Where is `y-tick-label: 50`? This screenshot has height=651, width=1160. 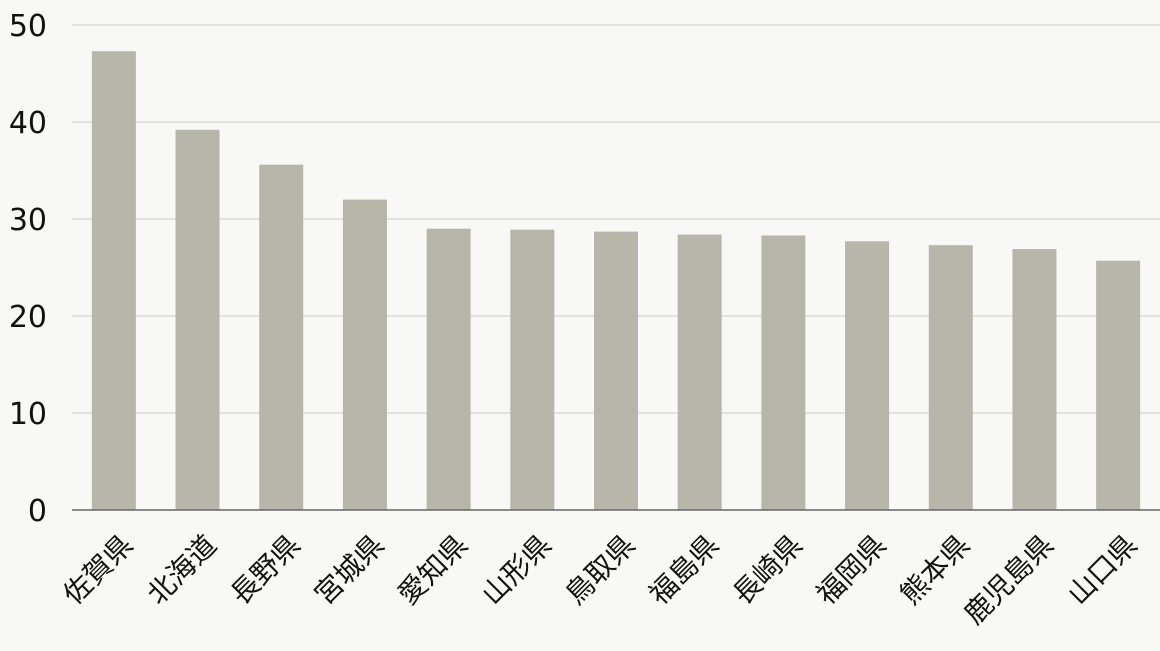 y-tick-label: 50 is located at coordinates (28, 26).